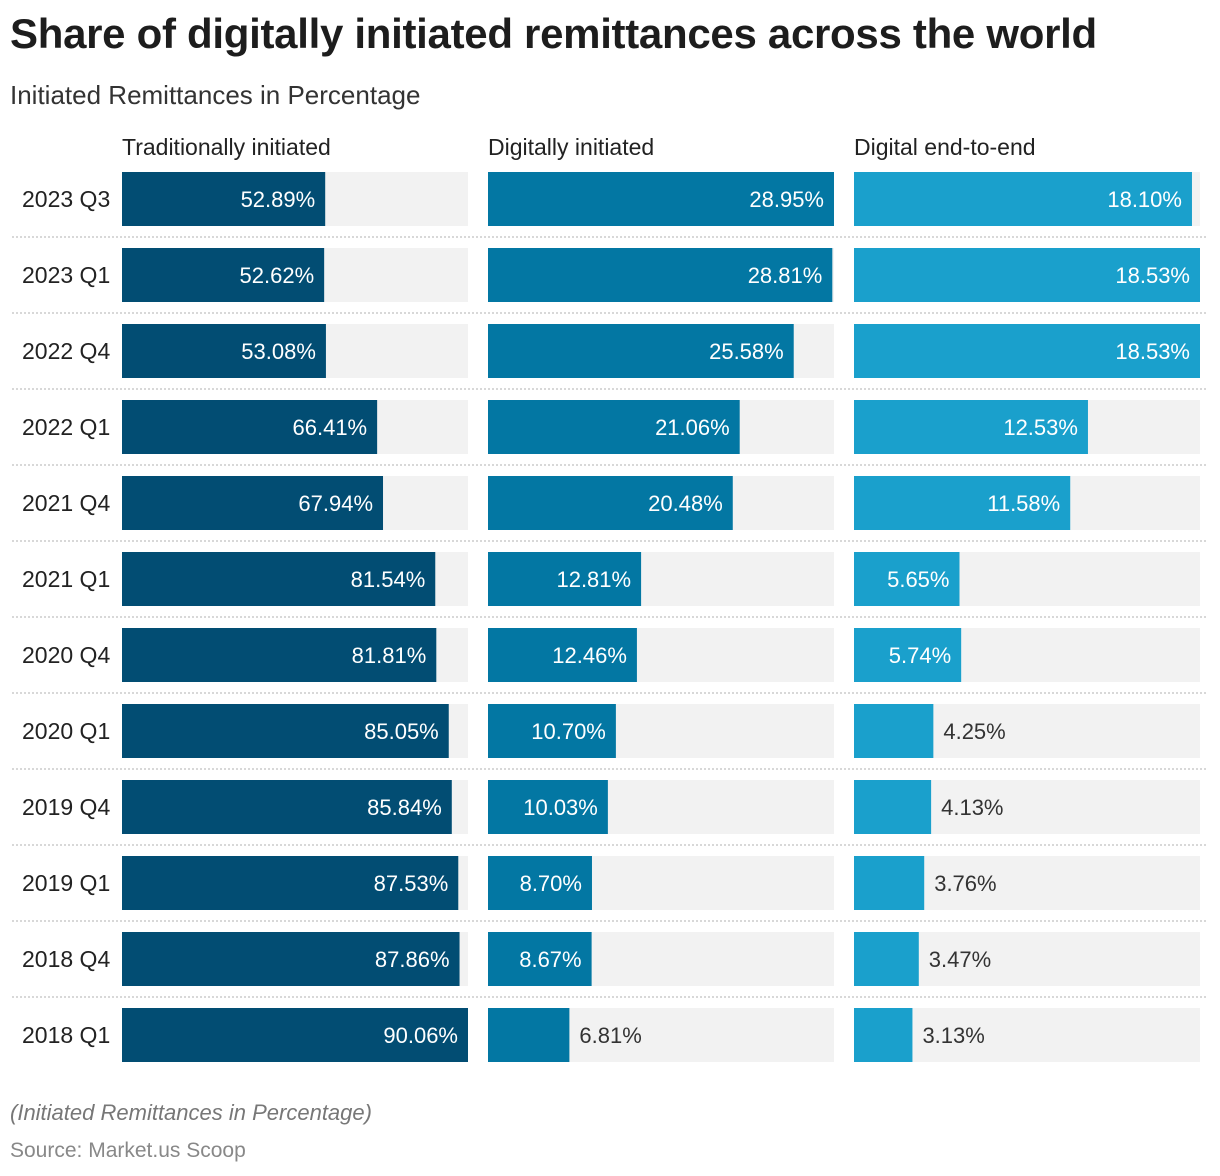  What do you see at coordinates (66, 883) in the screenshot?
I see `row-label: 2019 Q1` at bounding box center [66, 883].